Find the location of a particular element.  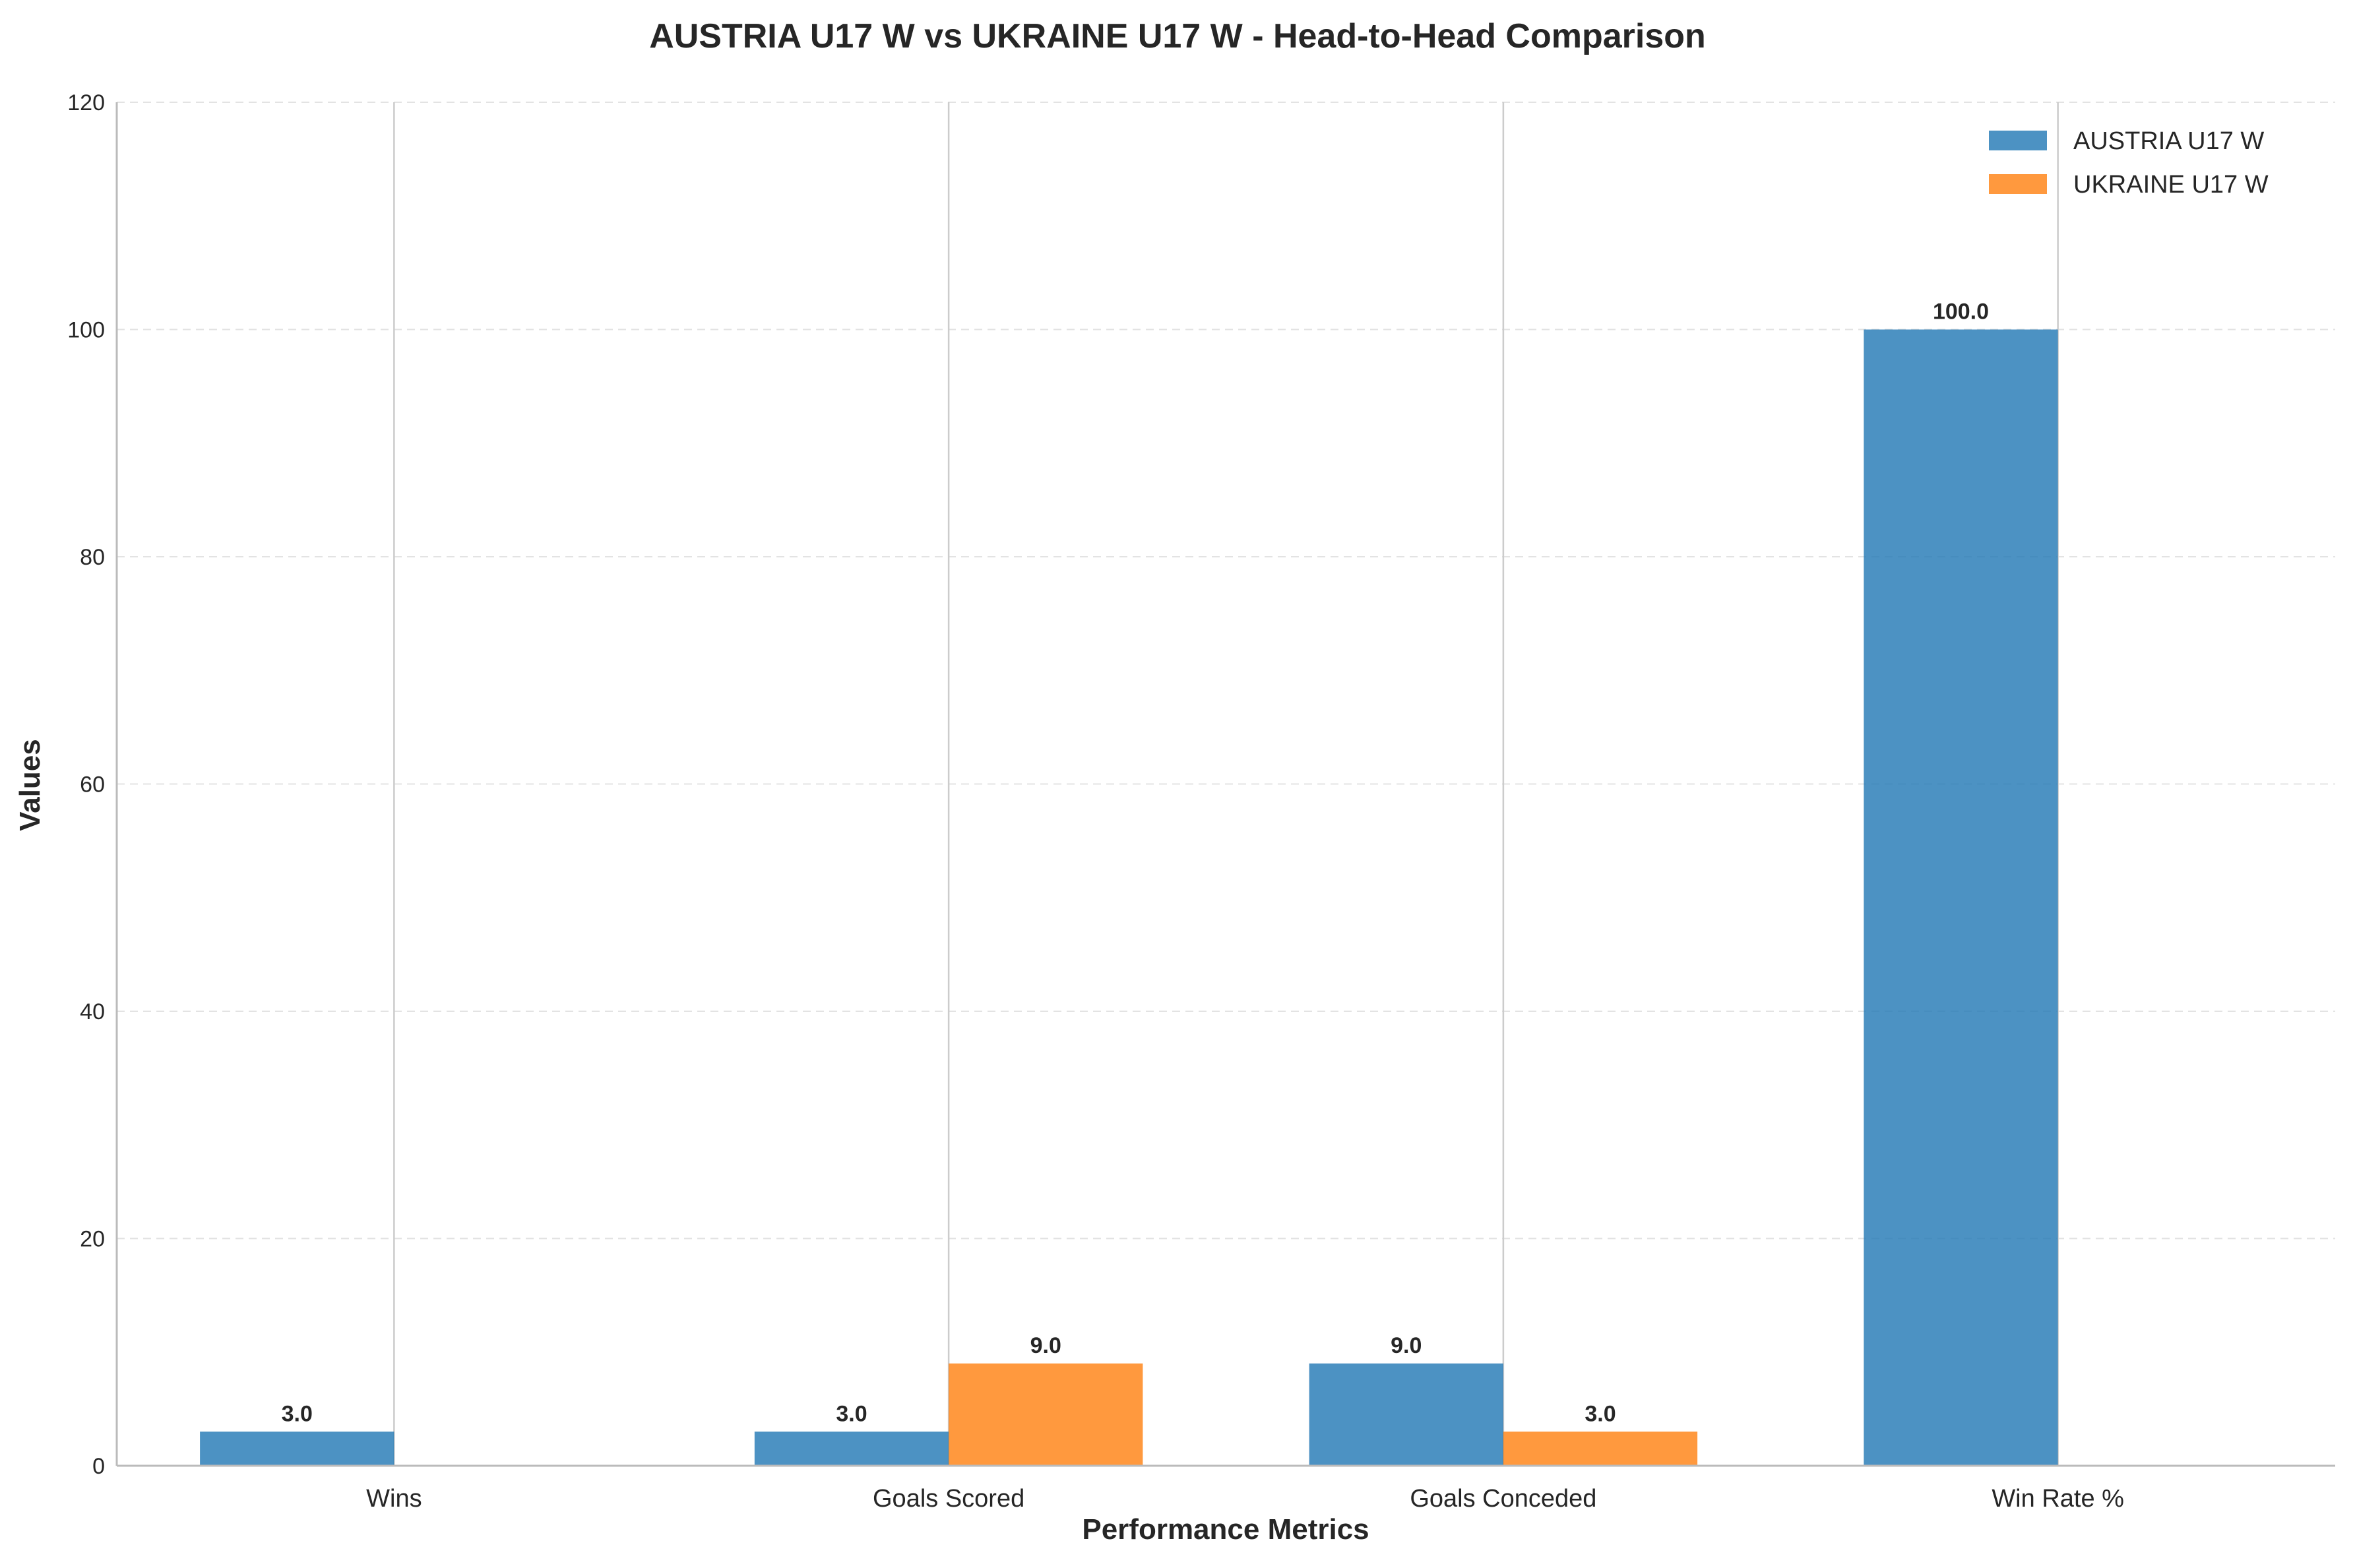

legend-label: UKRAINE U17 W is located at coordinates (2171, 185).